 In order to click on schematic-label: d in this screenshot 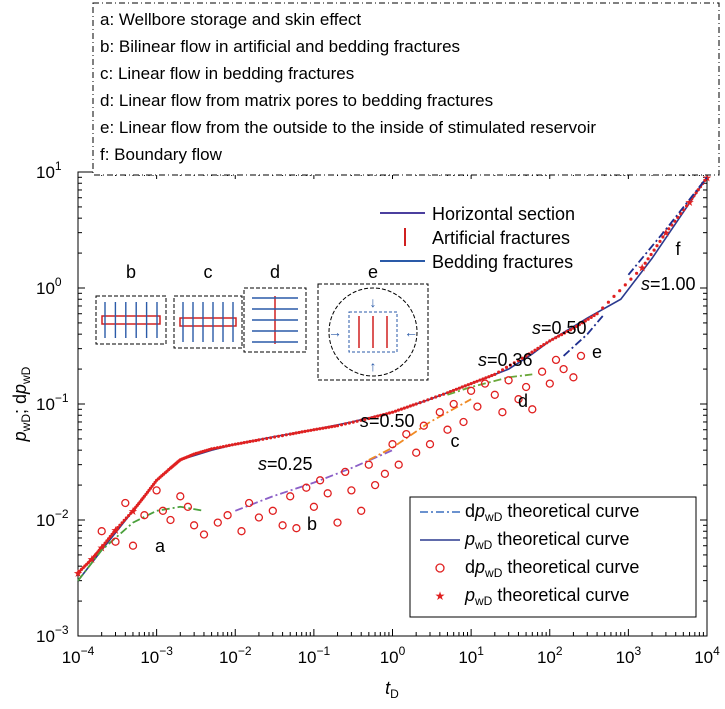, I will do `click(275, 272)`.